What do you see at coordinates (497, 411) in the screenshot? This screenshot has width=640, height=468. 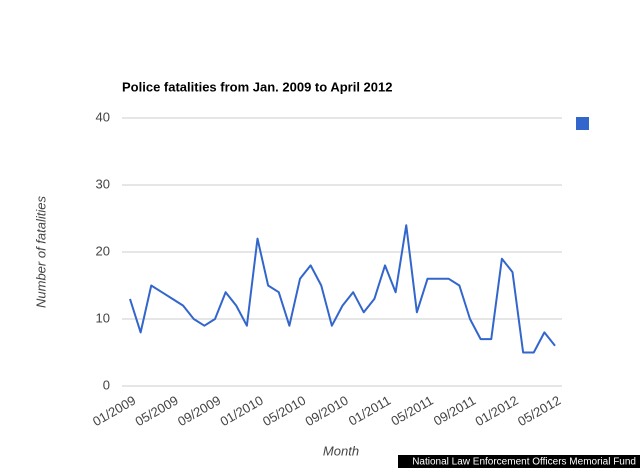 I see `x-tick-label: 01/2012` at bounding box center [497, 411].